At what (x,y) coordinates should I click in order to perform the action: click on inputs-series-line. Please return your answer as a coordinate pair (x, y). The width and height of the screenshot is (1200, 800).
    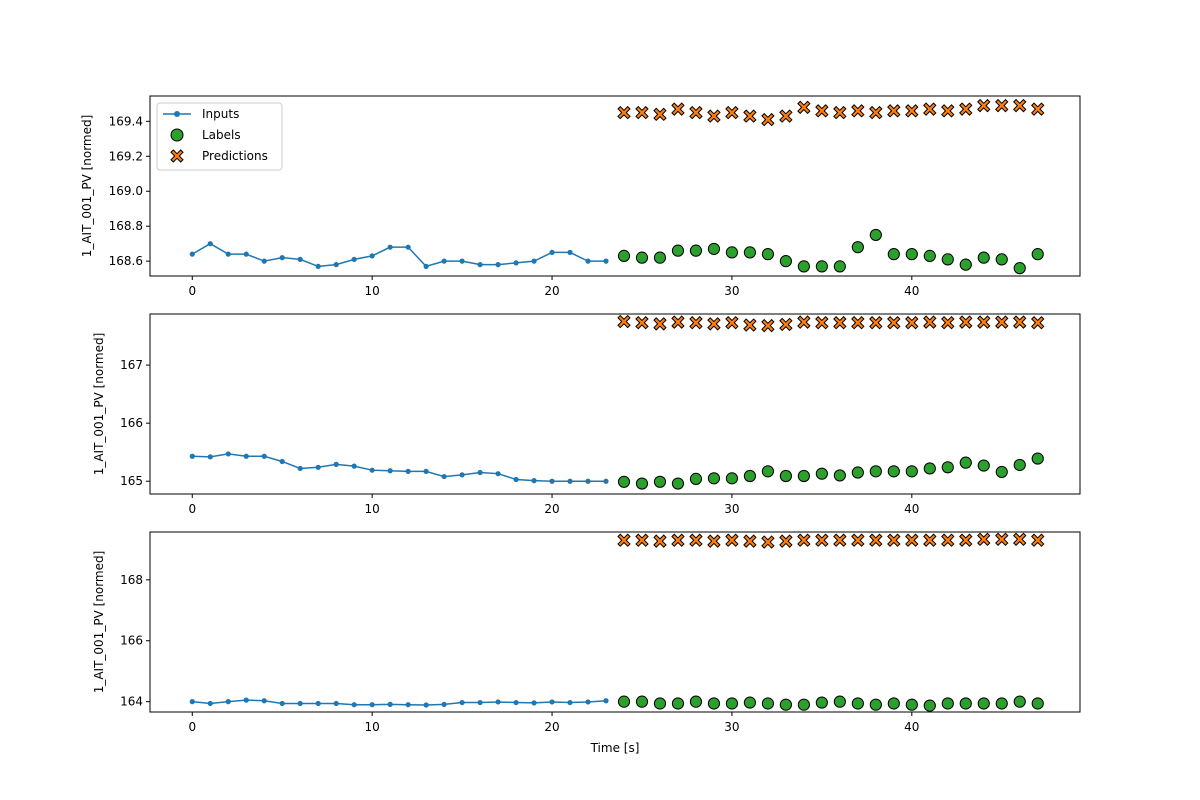
    Looking at the image, I should click on (399, 255).